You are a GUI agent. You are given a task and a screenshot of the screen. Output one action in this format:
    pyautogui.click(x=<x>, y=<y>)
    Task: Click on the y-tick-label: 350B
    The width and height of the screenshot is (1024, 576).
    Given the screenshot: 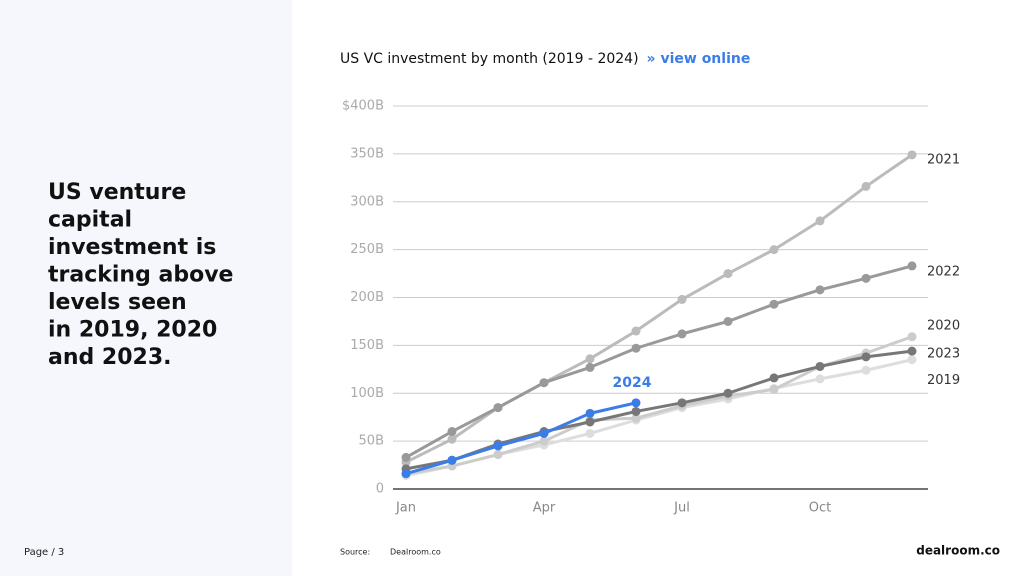 What is the action you would take?
    pyautogui.click(x=367, y=153)
    